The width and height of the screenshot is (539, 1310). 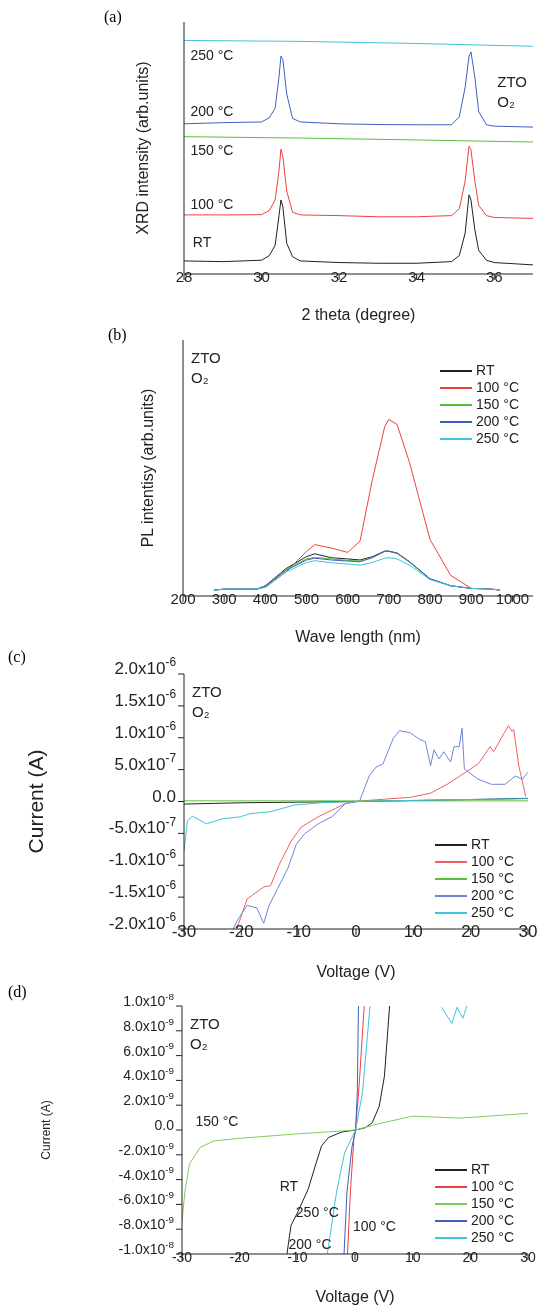 I want to click on y-tick-label: 4.0x10$^{-9}$, so click(x=148, y=1074).